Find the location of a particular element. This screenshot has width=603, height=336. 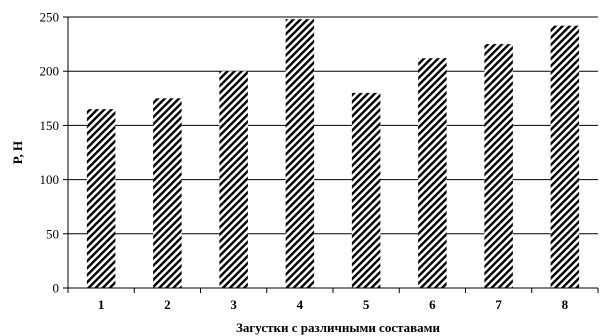

y-tick-label: 150 is located at coordinates (50, 125).